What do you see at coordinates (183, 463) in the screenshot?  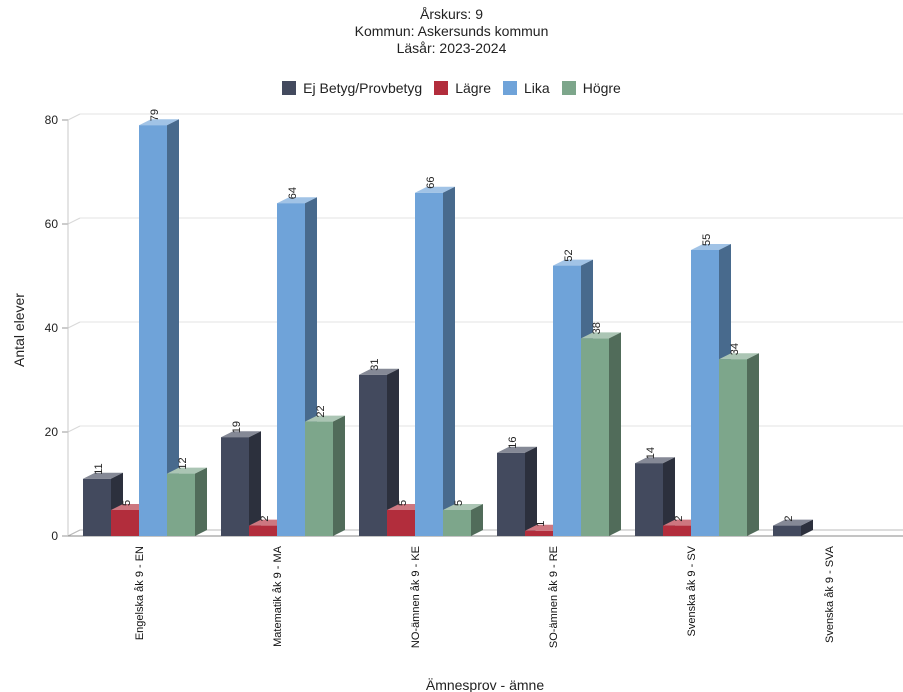 I see `data-label: 12` at bounding box center [183, 463].